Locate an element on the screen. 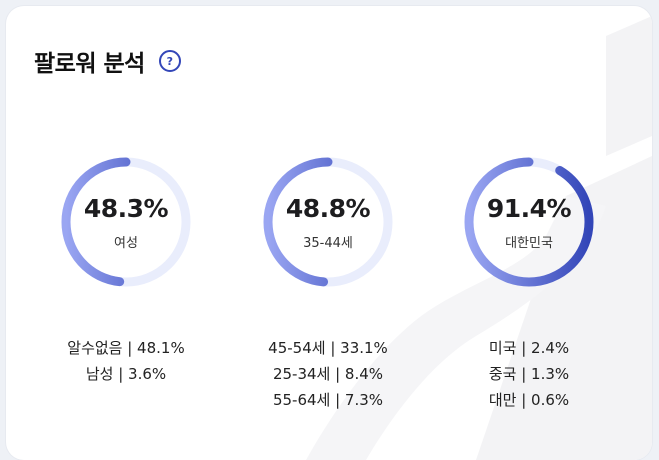  stat-item: 남성 | 3.6% is located at coordinates (126, 374).